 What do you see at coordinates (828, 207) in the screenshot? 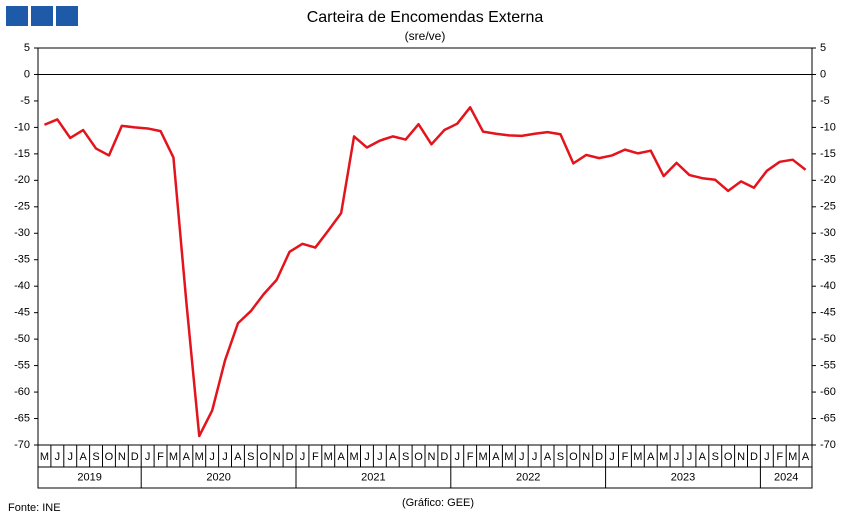
I see `y2-tick-label: -25` at bounding box center [828, 207].